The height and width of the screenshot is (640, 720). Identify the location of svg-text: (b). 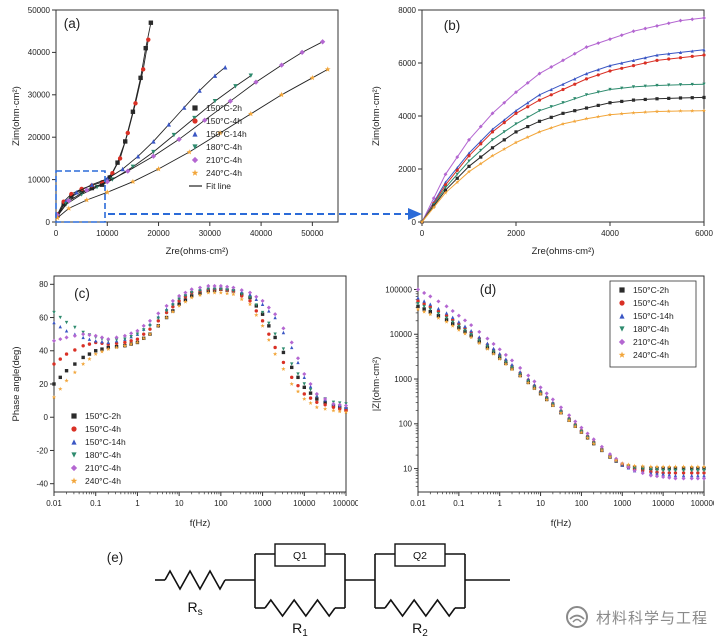
(452, 25).